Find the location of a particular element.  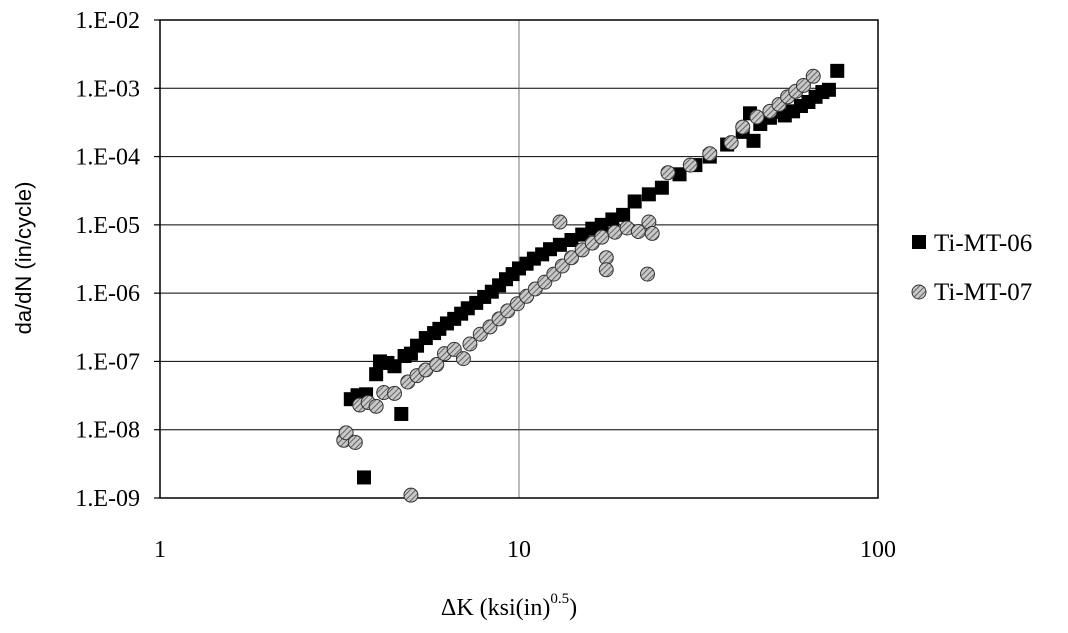

y-tick-label: 1.E-05 is located at coordinates (107, 226).